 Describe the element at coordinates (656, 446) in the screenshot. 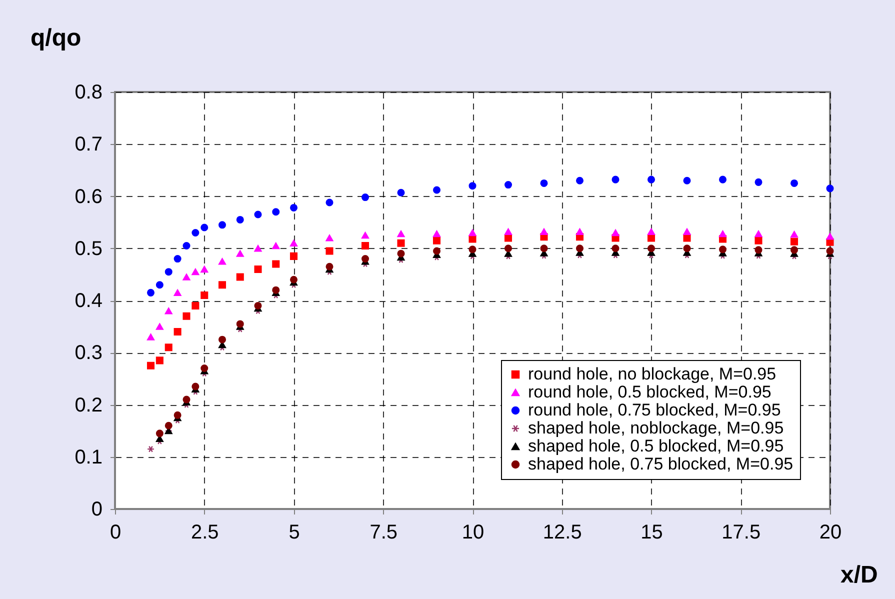

I see `legend-label: shaped hole, 0.5 blocked, M=0.95` at that location.